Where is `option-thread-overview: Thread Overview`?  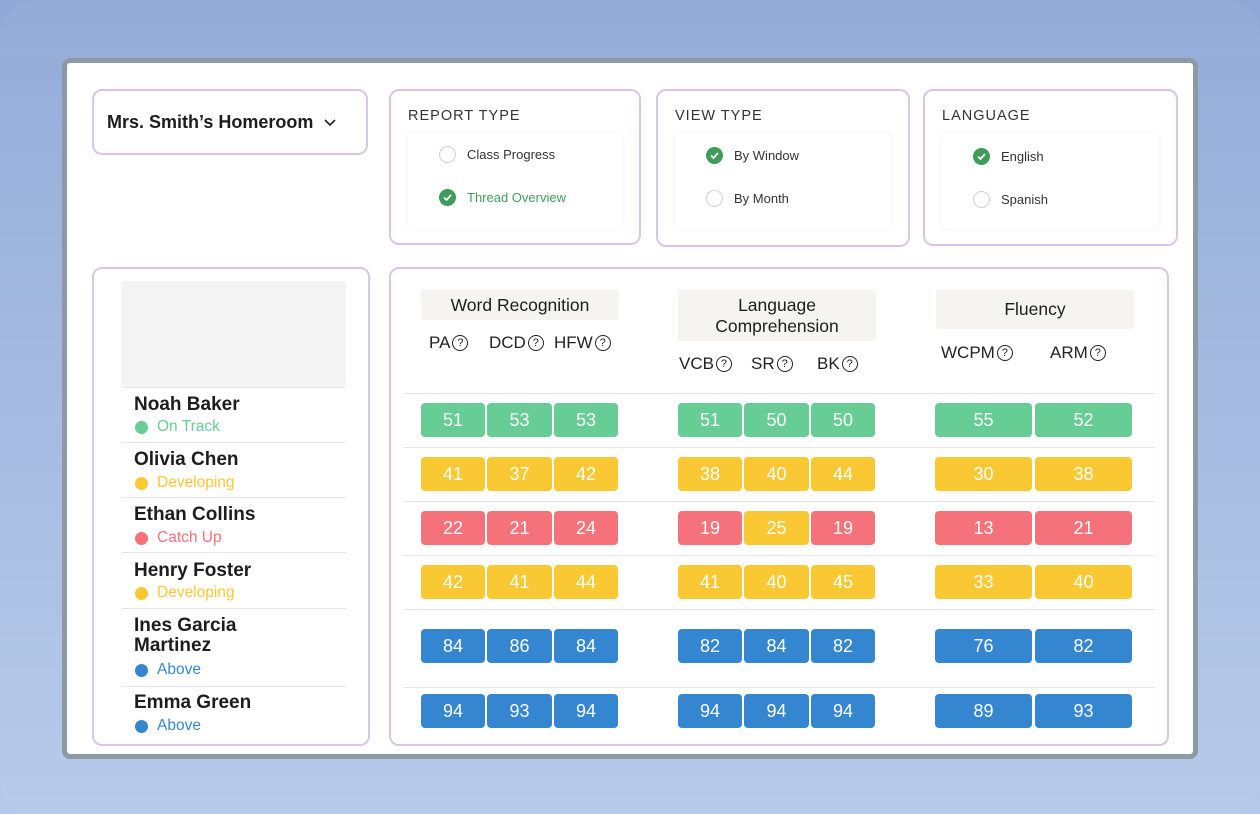 option-thread-overview: Thread Overview is located at coordinates (502, 197).